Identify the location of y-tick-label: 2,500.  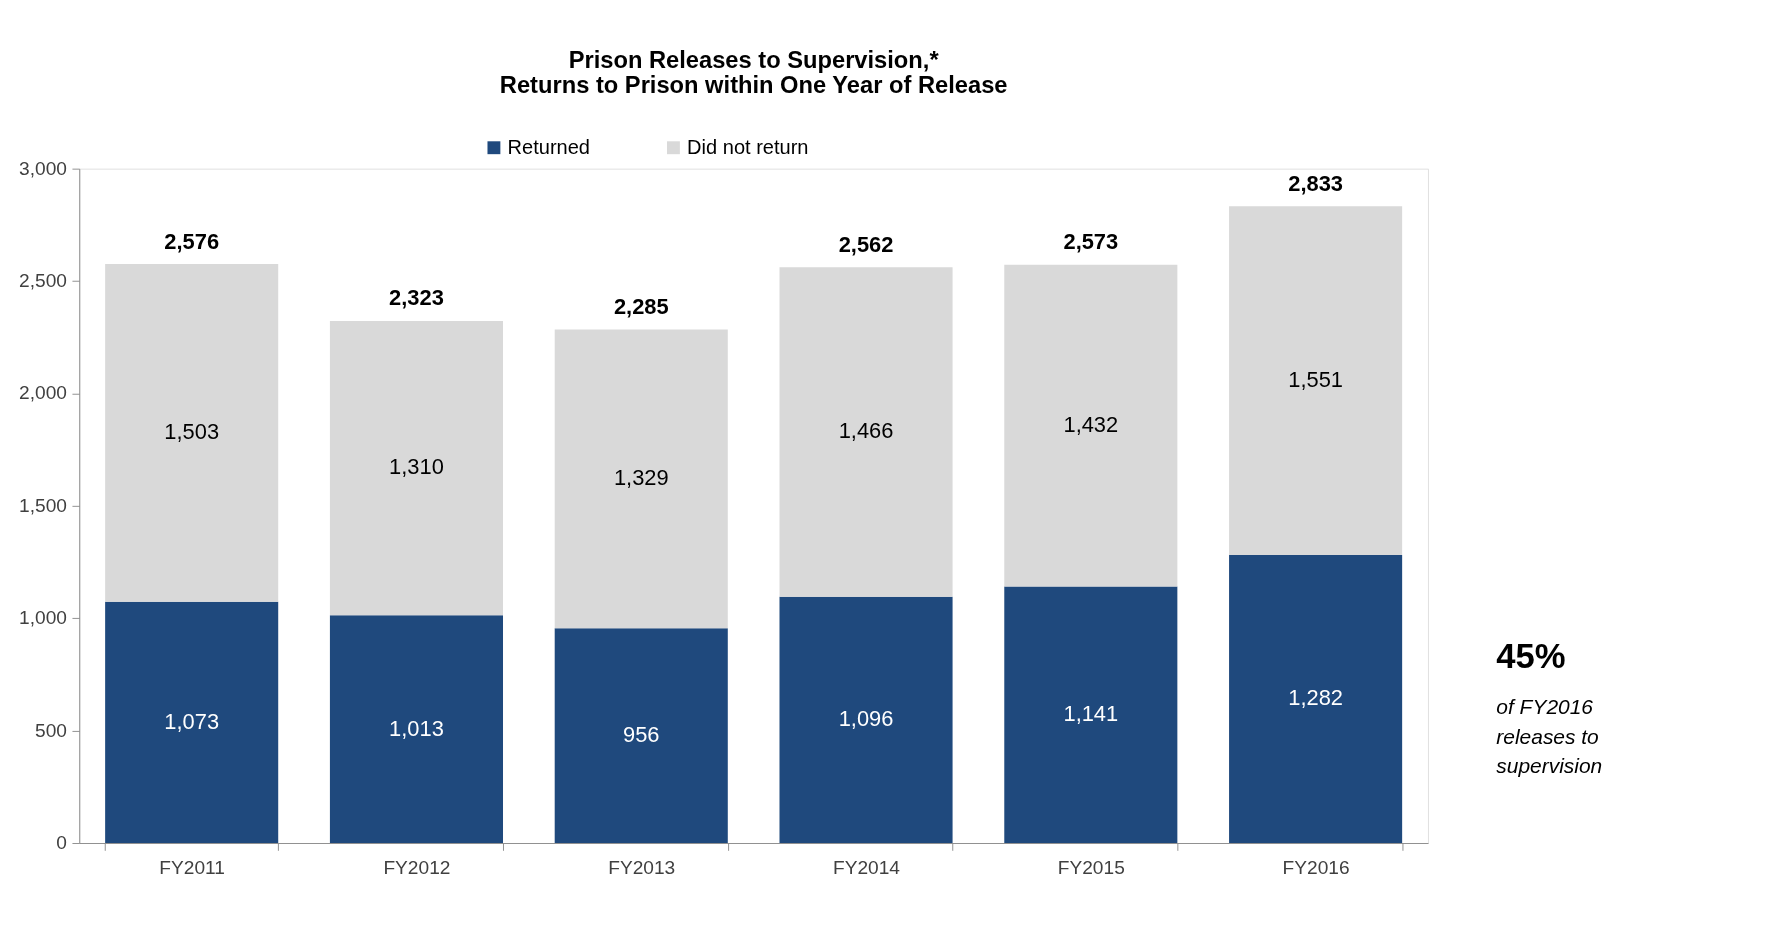
(43, 281).